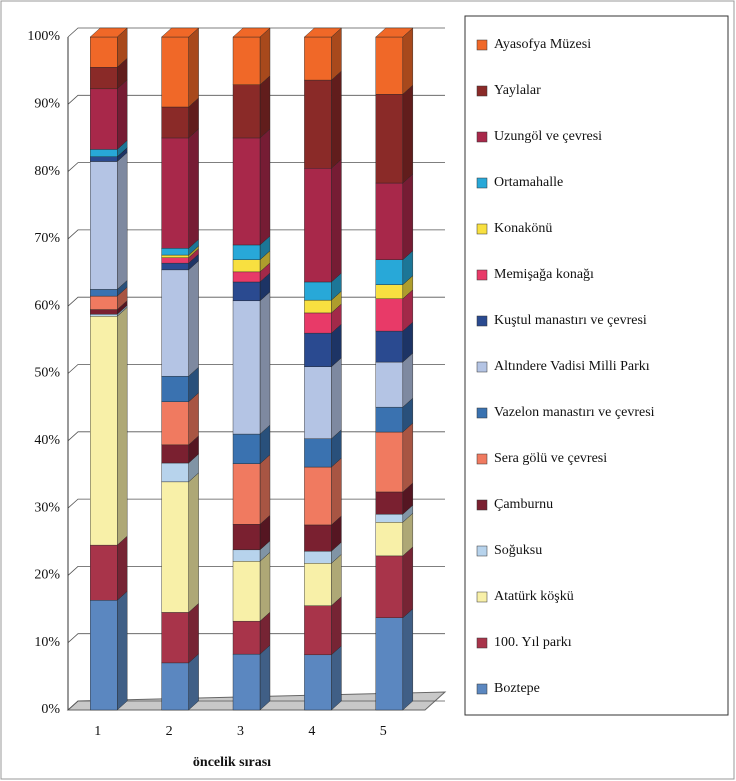  I want to click on legend-label: Vazelon manastırı ve çevresi, so click(574, 412).